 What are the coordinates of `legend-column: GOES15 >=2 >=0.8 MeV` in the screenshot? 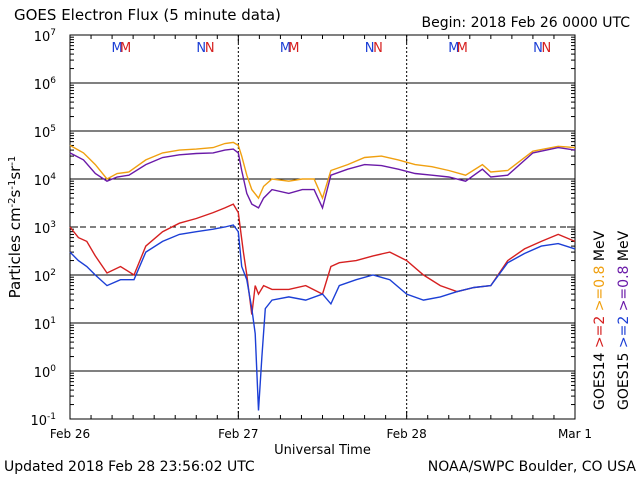 It's located at (624, 320).